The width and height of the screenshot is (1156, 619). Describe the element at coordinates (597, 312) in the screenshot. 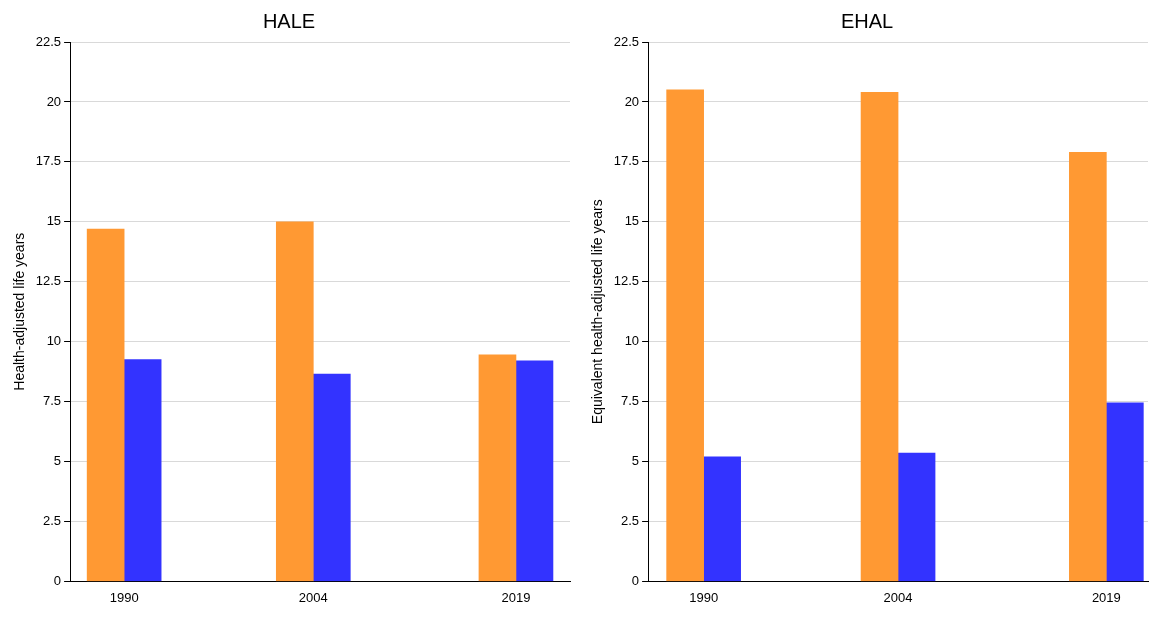

I see `y-axis-title: Equivalent health-adjusted life years` at that location.